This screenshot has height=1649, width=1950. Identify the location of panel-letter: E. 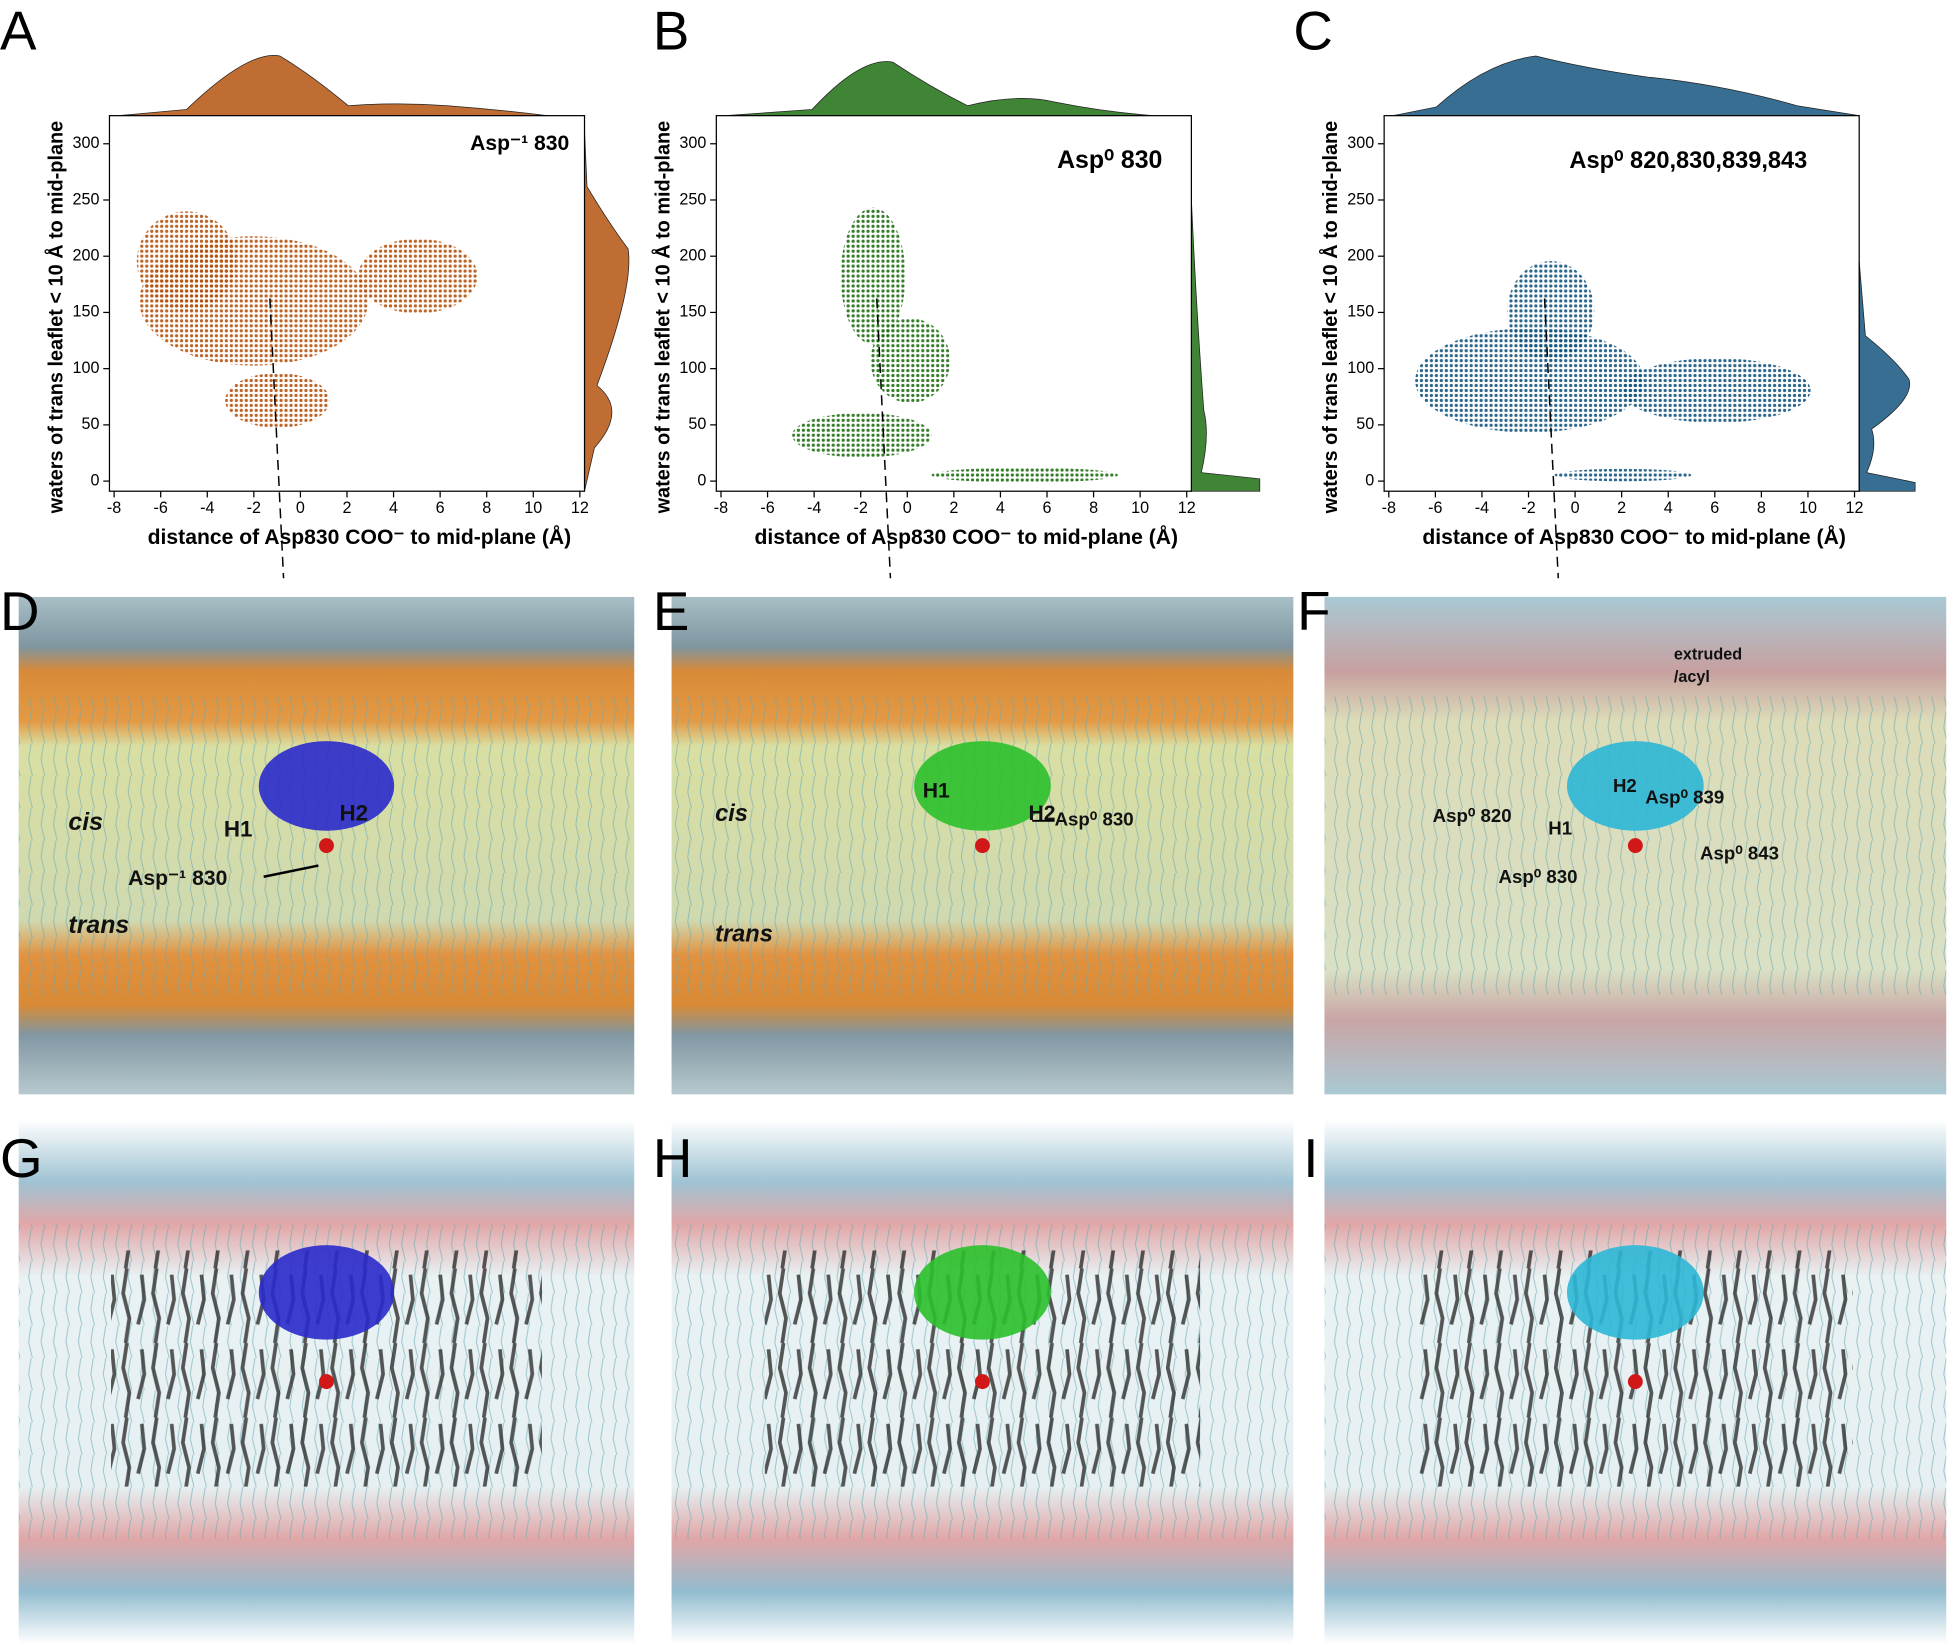
(671, 611).